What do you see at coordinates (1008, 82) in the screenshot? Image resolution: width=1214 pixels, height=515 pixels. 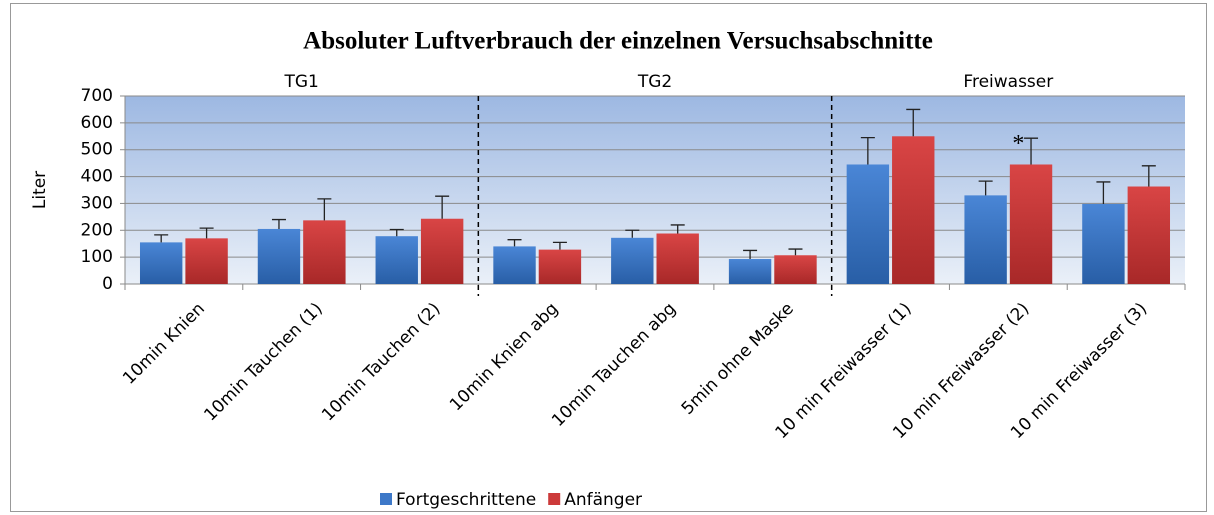 I see `group-label: Freiwasser` at bounding box center [1008, 82].